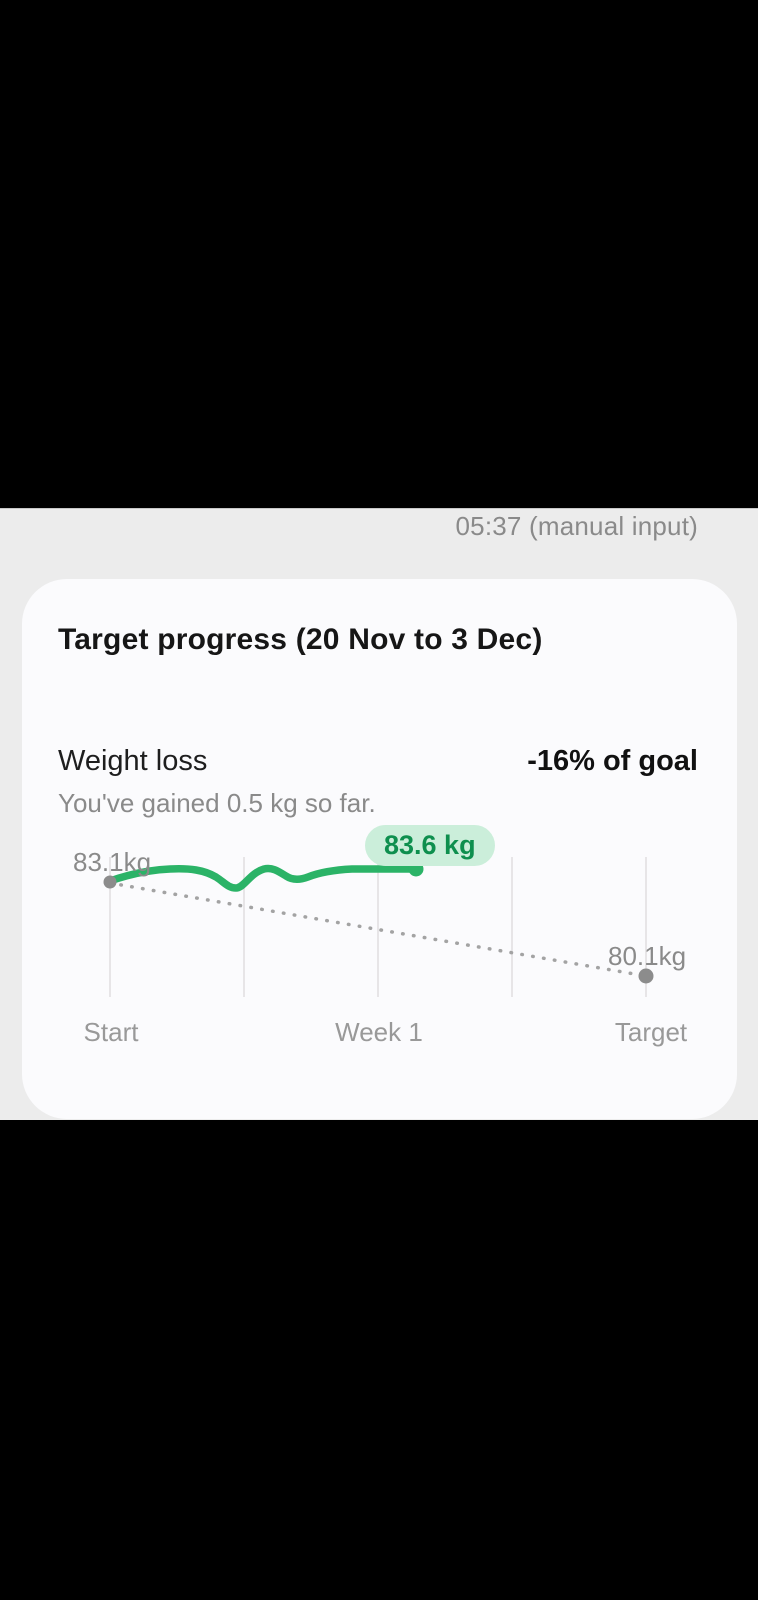  What do you see at coordinates (133, 761) in the screenshot?
I see `metric-label: Weight loss` at bounding box center [133, 761].